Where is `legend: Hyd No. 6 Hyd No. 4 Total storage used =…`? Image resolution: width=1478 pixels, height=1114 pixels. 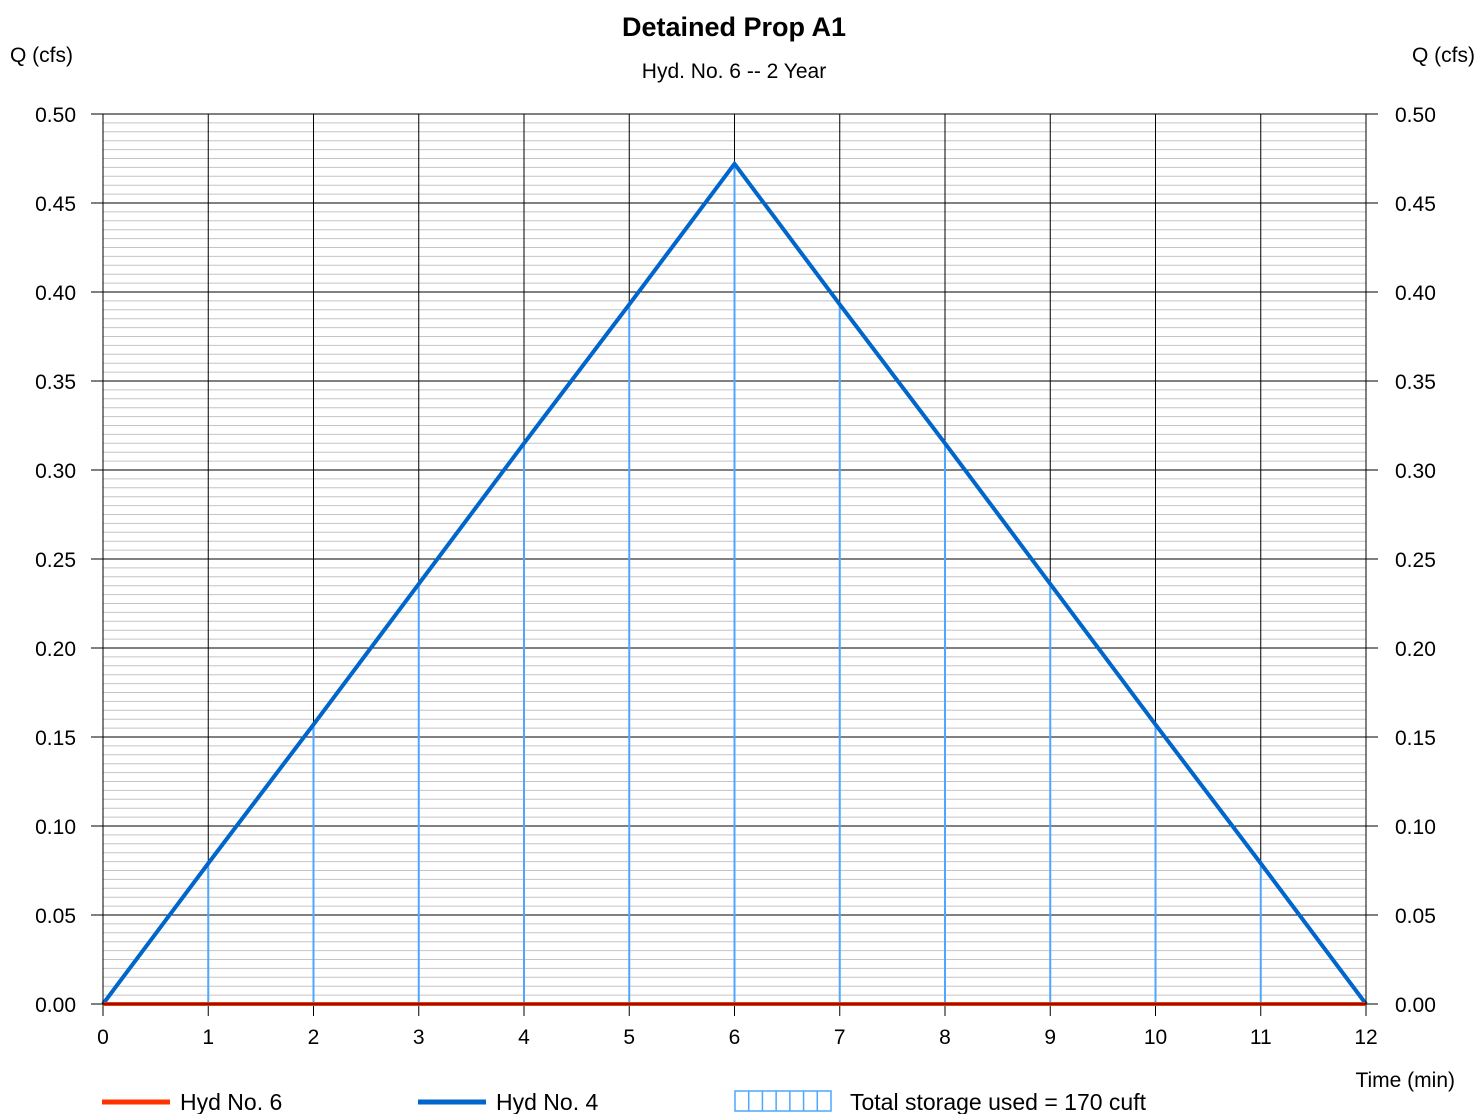 legend: Hyd No. 6 Hyd No. 4 Total storage used =… is located at coordinates (624, 1101).